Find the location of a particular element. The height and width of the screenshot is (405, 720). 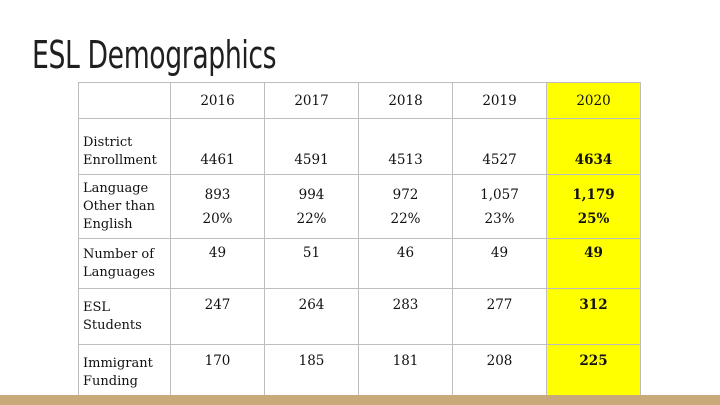

table-cell: 46 is located at coordinates (405, 263).